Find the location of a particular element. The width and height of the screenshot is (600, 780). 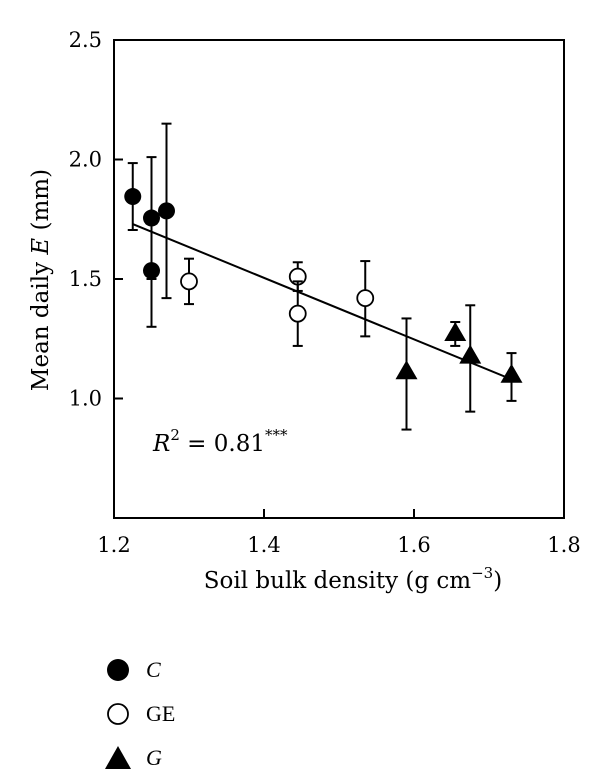

y-axis-title: Mean daily E (mm) is located at coordinates (41, 280).